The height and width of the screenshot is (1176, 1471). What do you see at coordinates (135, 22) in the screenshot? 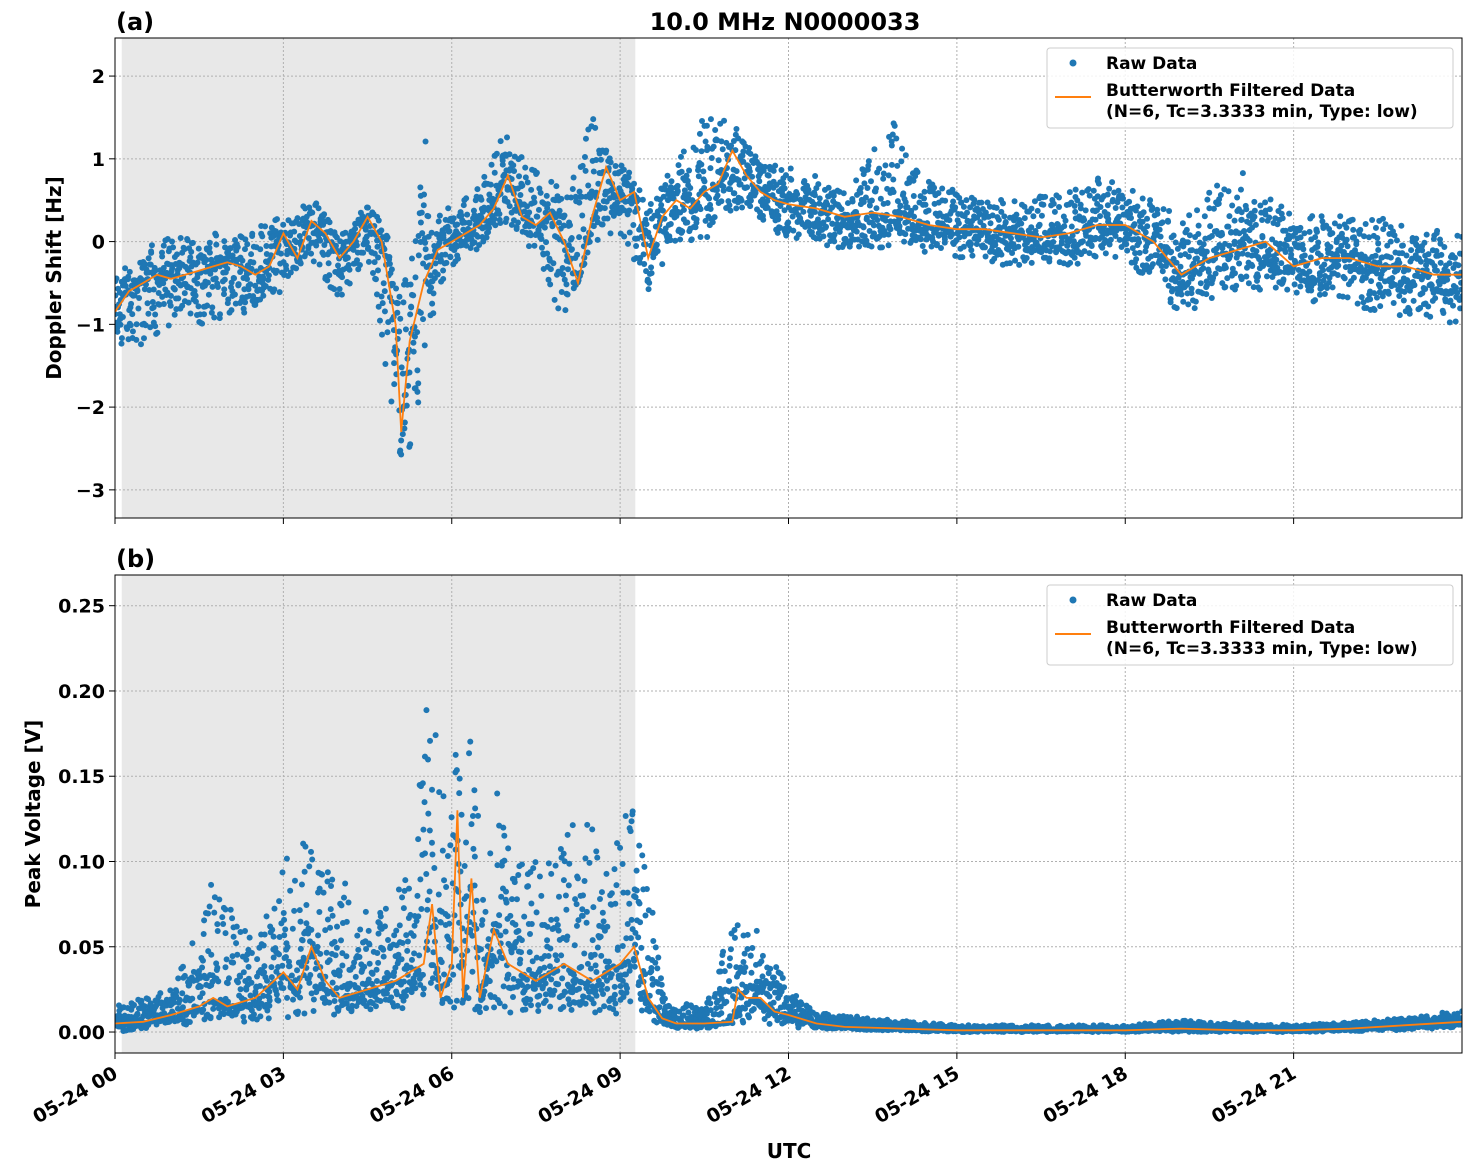
I see `panel-label: (a)` at bounding box center [135, 22].